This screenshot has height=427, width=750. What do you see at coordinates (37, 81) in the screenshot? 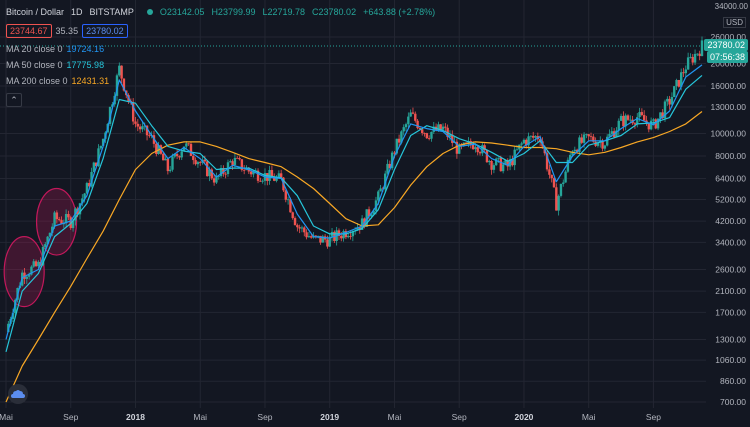
I see `ma200-label: MA 200 close 0` at bounding box center [37, 81].